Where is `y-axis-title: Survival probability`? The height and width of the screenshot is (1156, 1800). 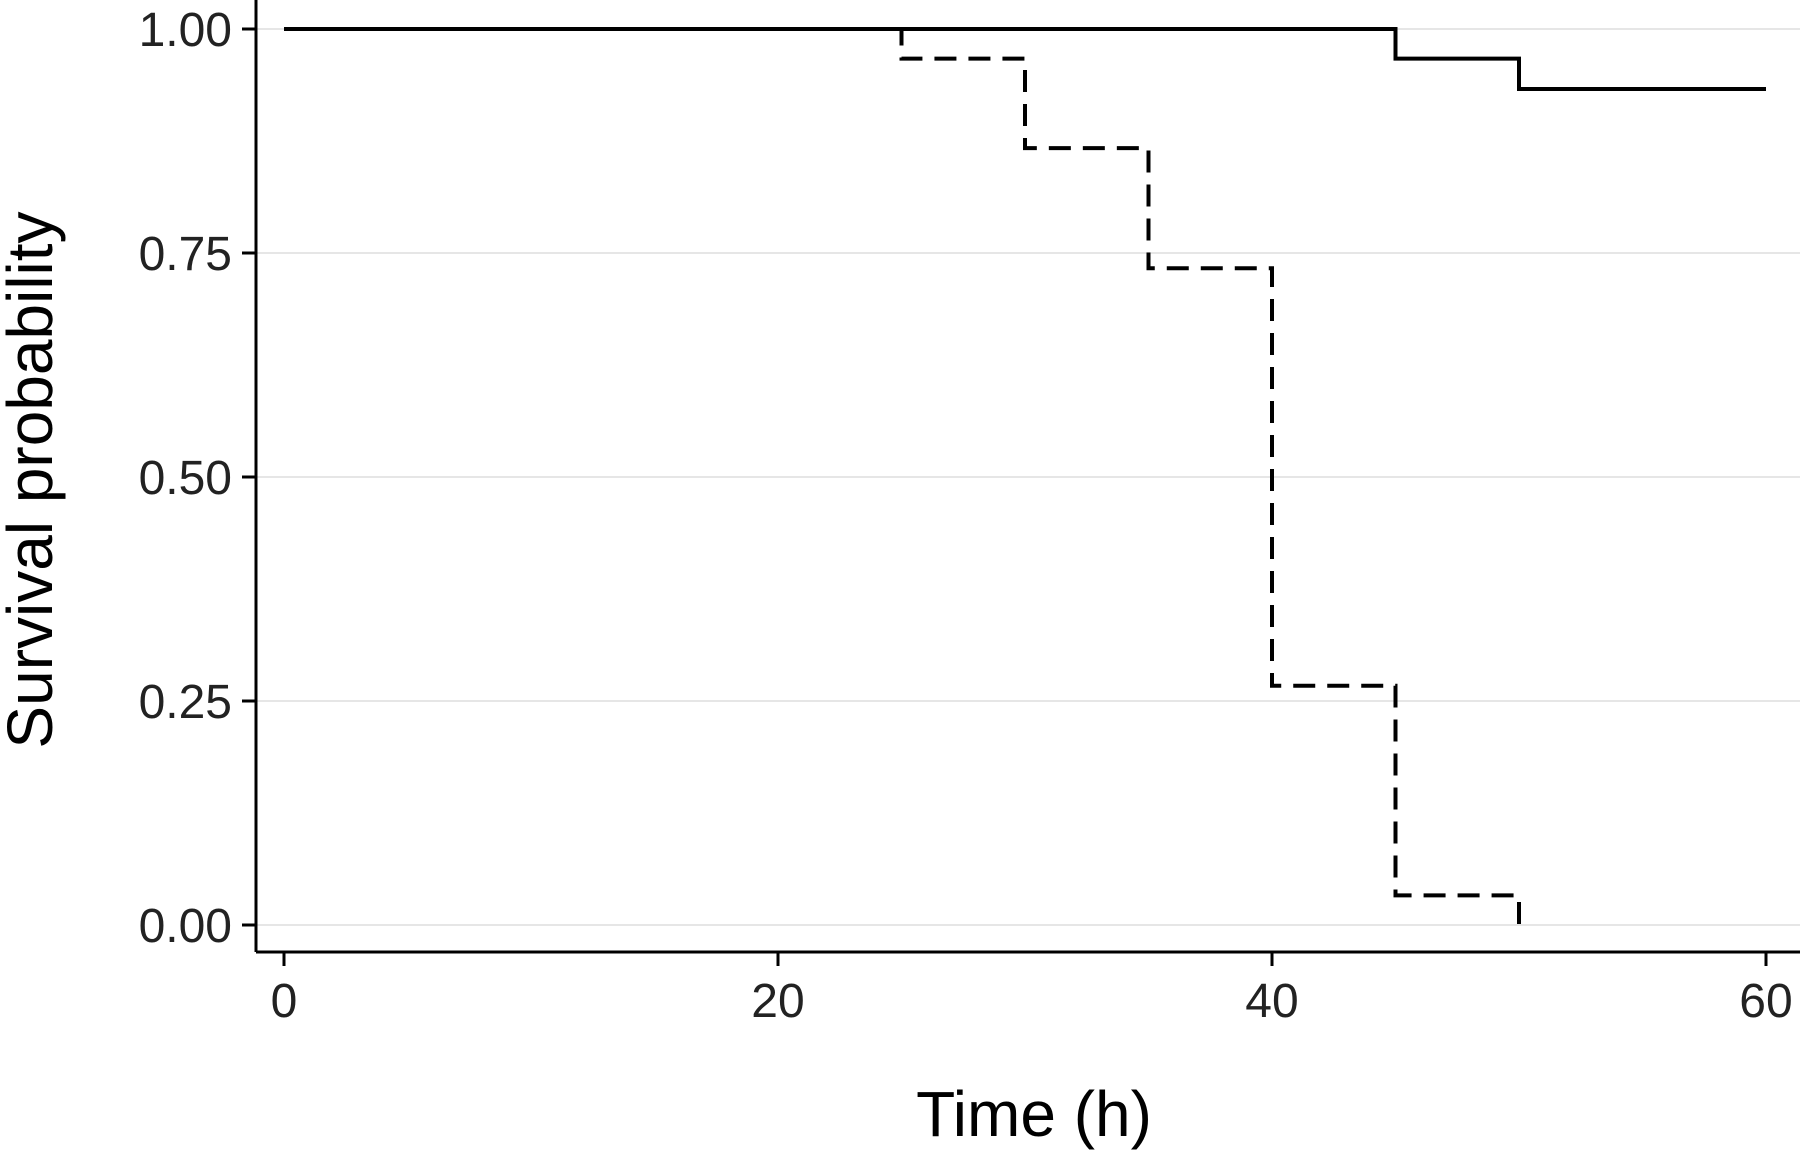 y-axis-title: Survival probability is located at coordinates (33, 479).